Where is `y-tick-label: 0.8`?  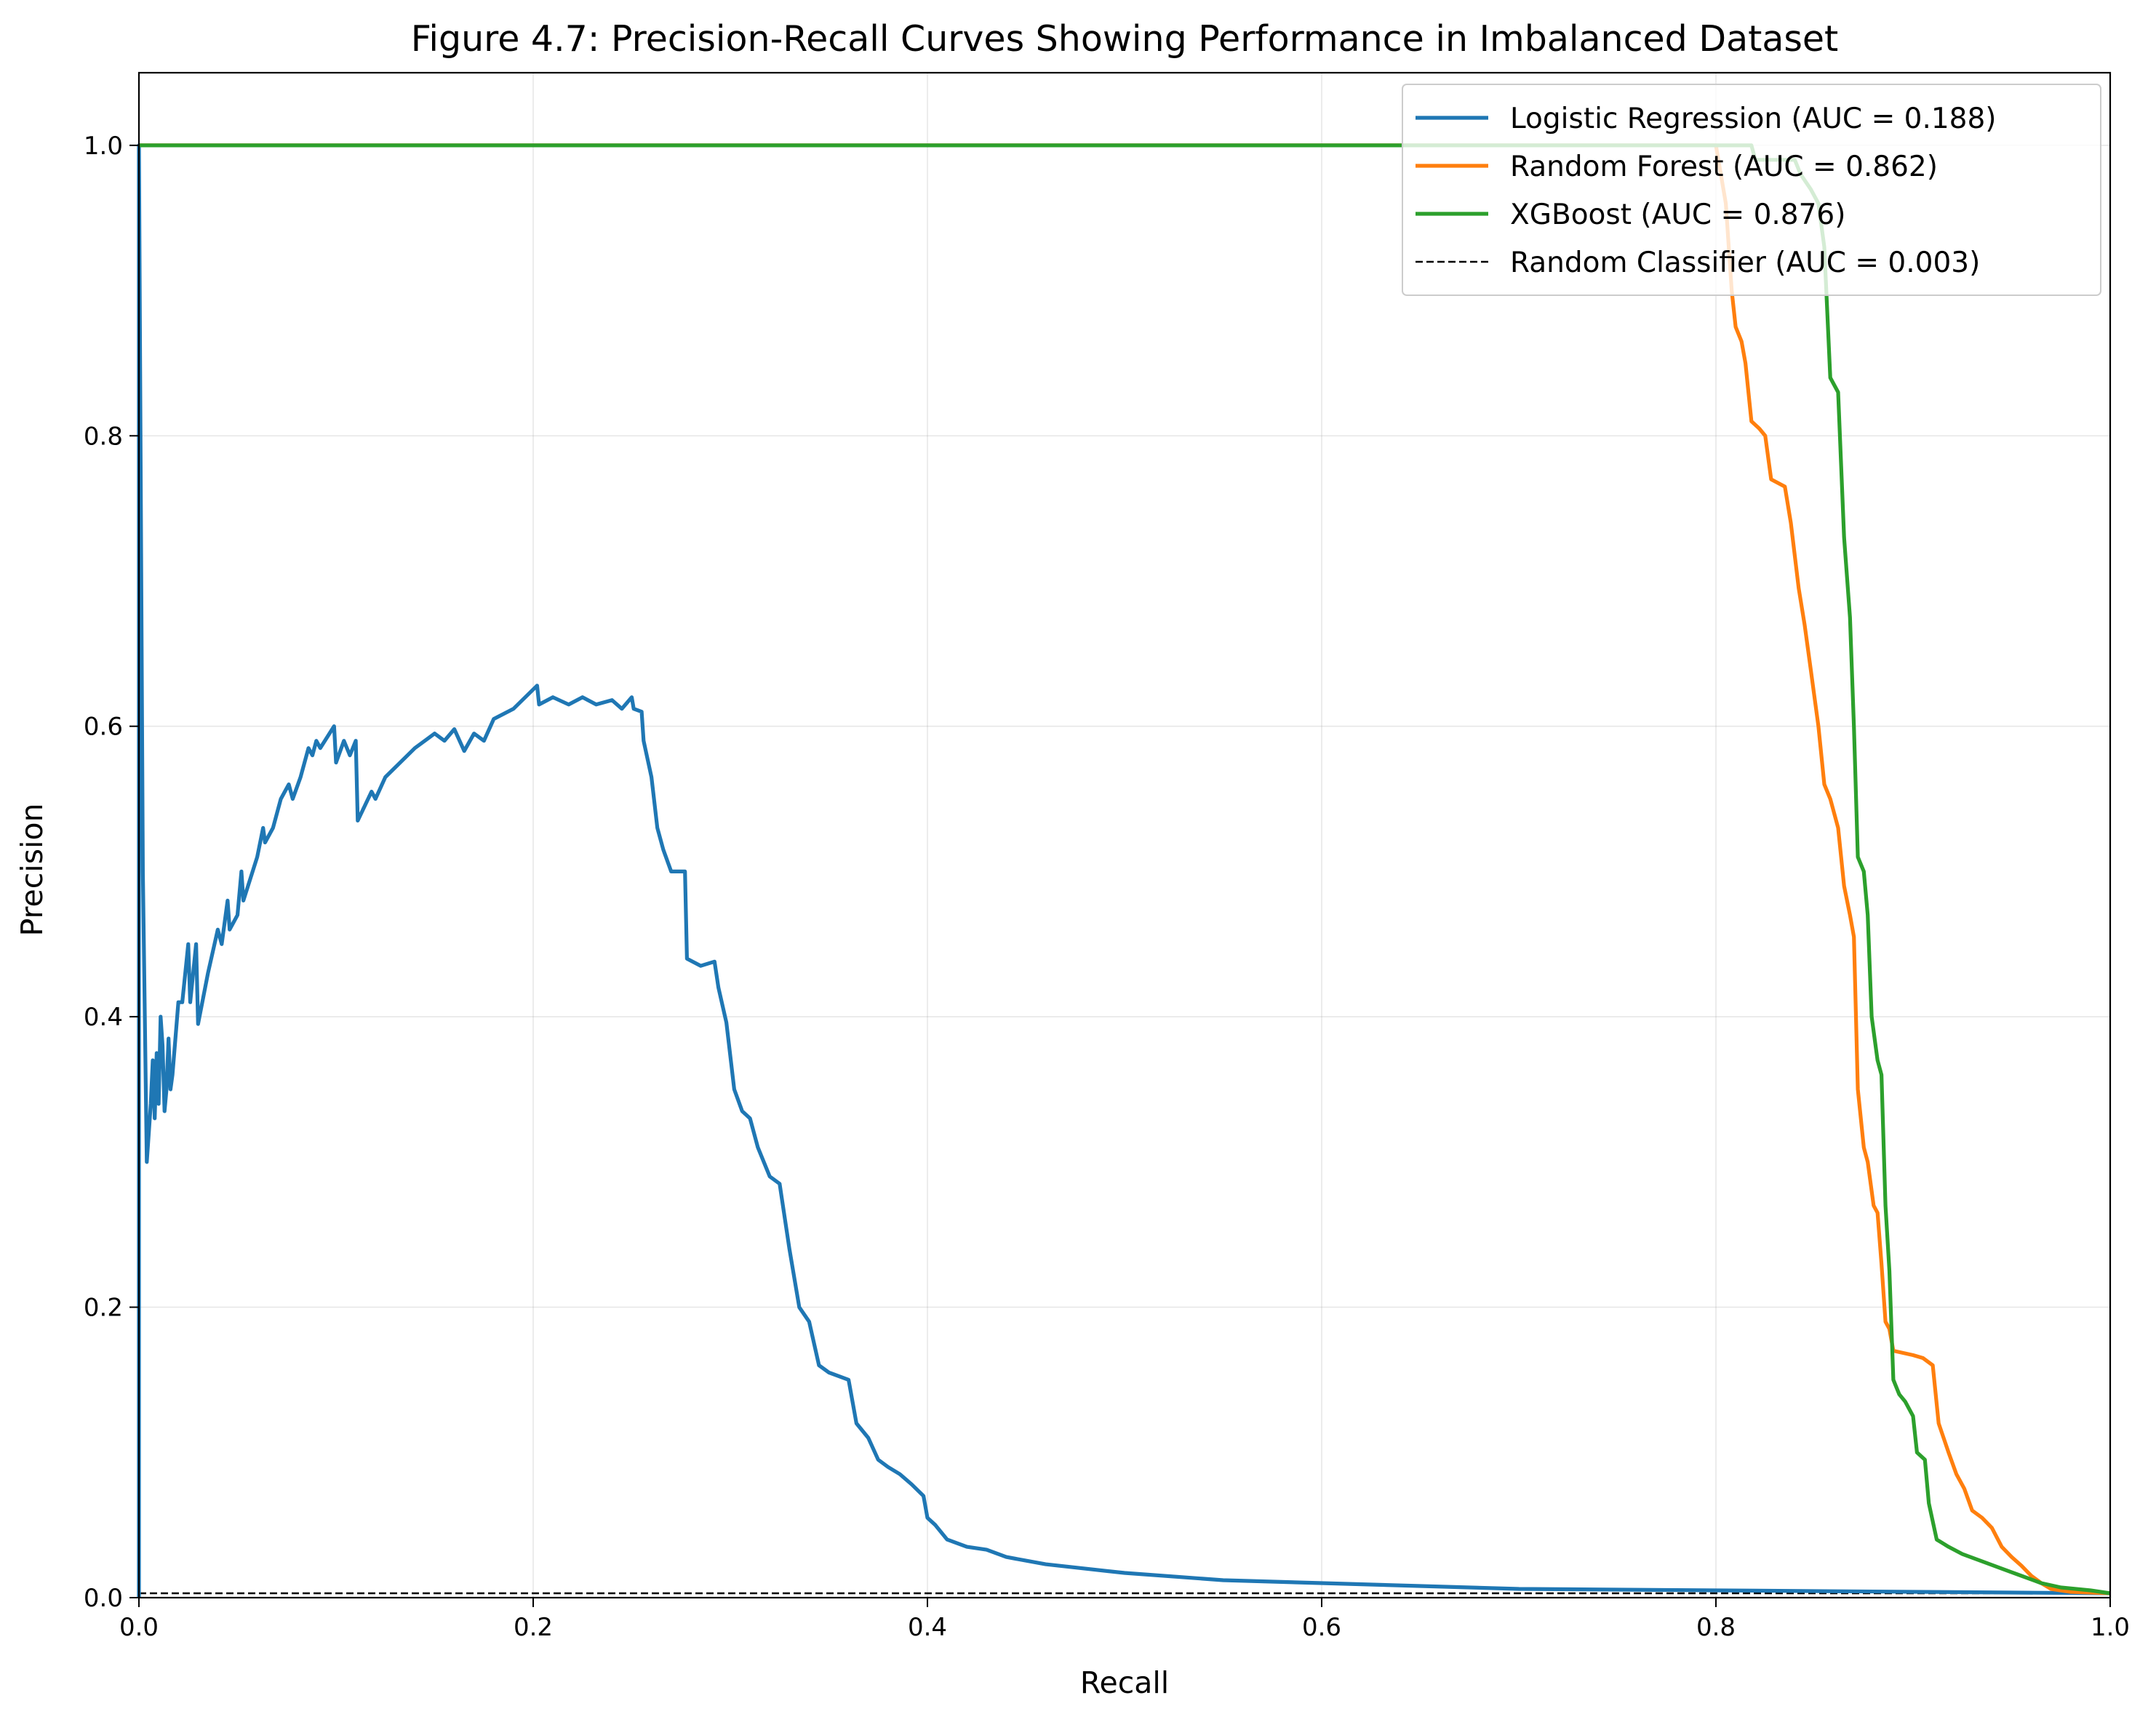
y-tick-label: 0.8 is located at coordinates (103, 436).